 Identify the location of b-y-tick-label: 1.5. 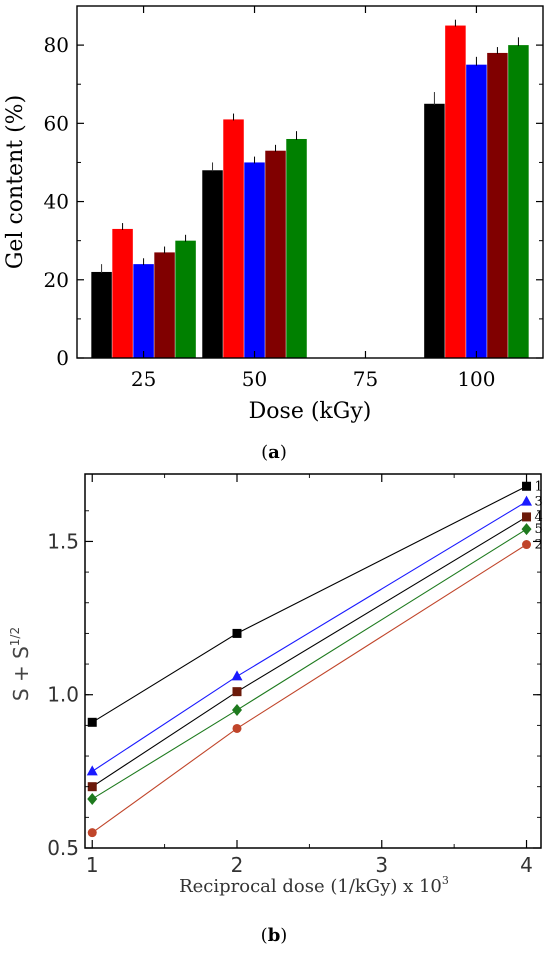
(63, 541).